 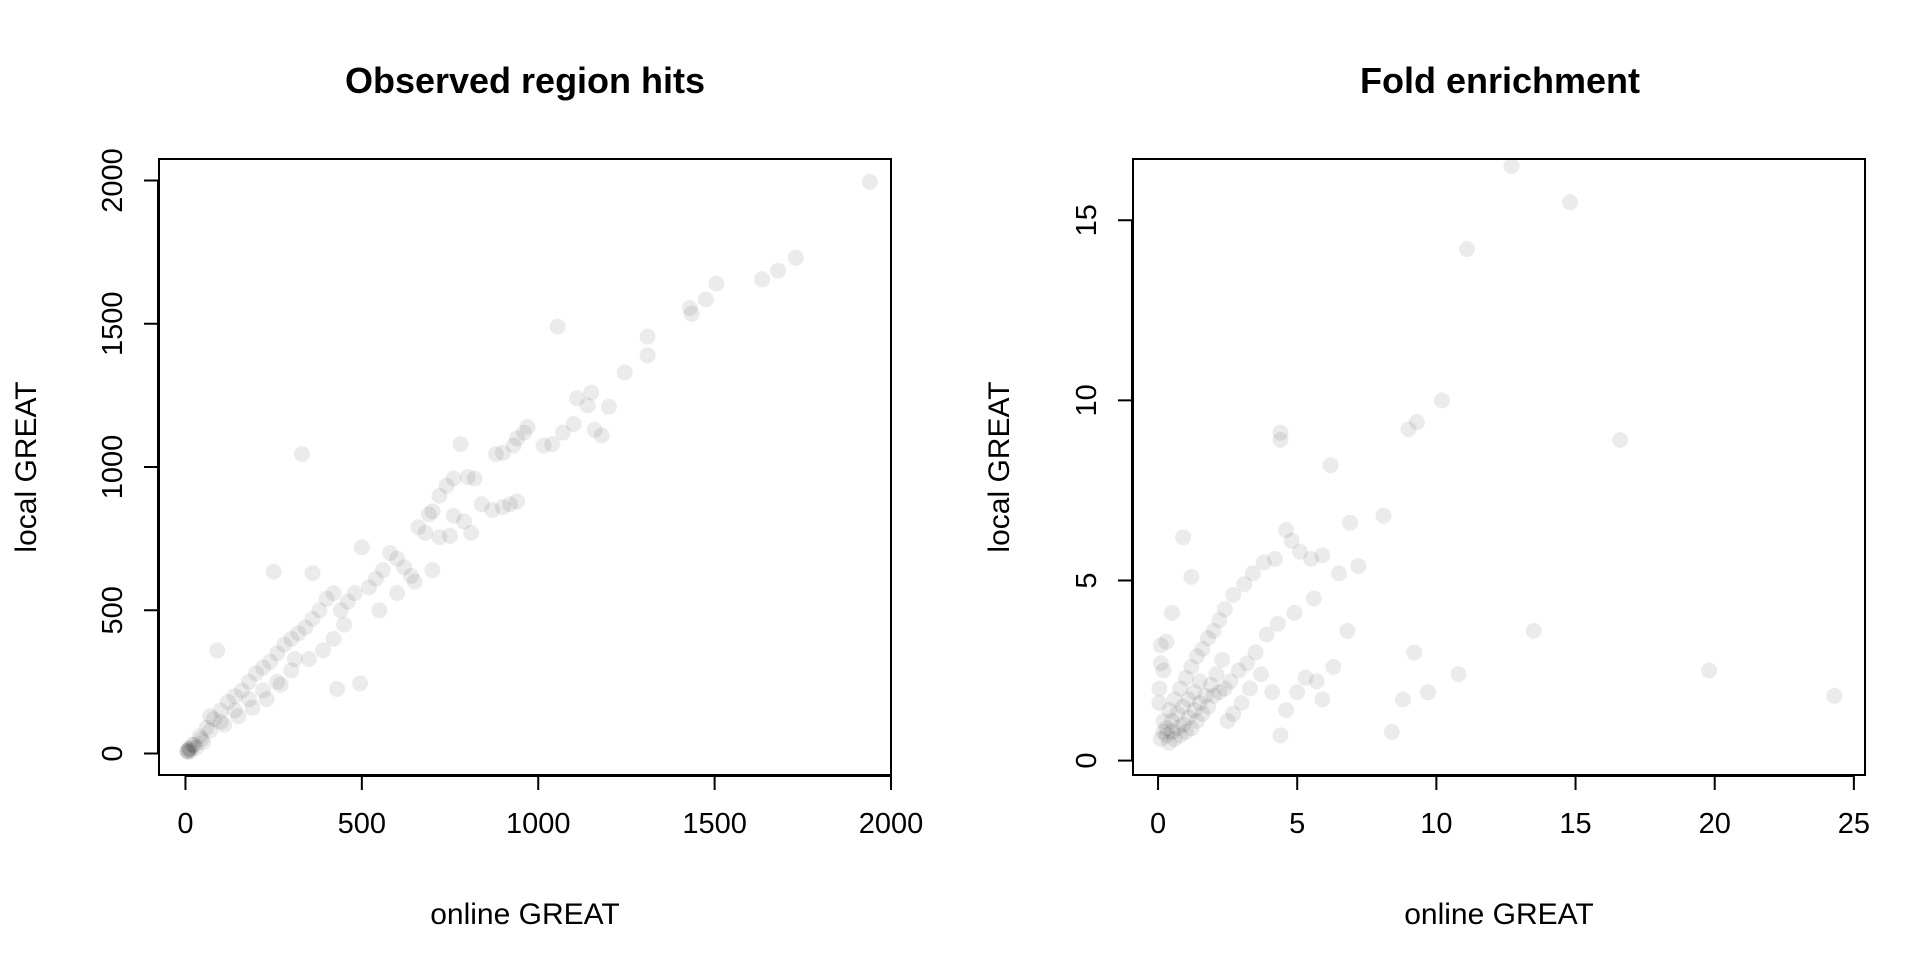 What do you see at coordinates (362, 824) in the screenshot?
I see `x-tick-label: 500` at bounding box center [362, 824].